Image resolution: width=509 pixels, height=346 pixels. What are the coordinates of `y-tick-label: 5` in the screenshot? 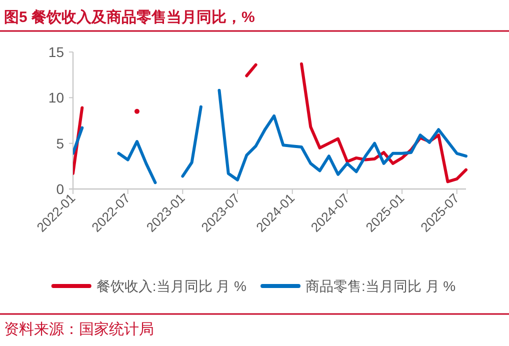 It's located at (60, 143).